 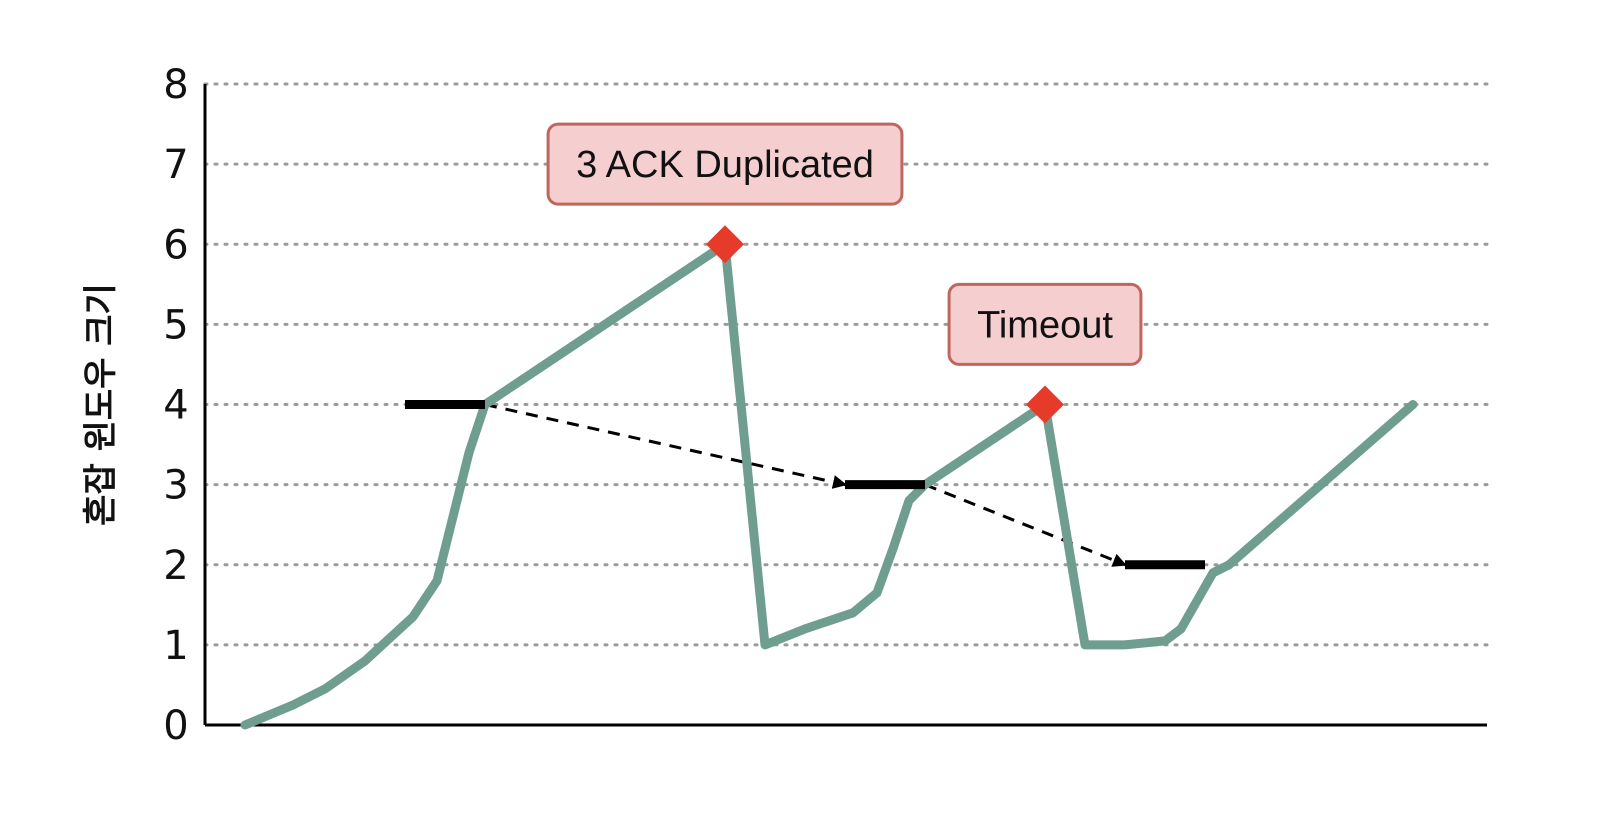 What do you see at coordinates (175, 726) in the screenshot?
I see `y-tick-label: 0` at bounding box center [175, 726].